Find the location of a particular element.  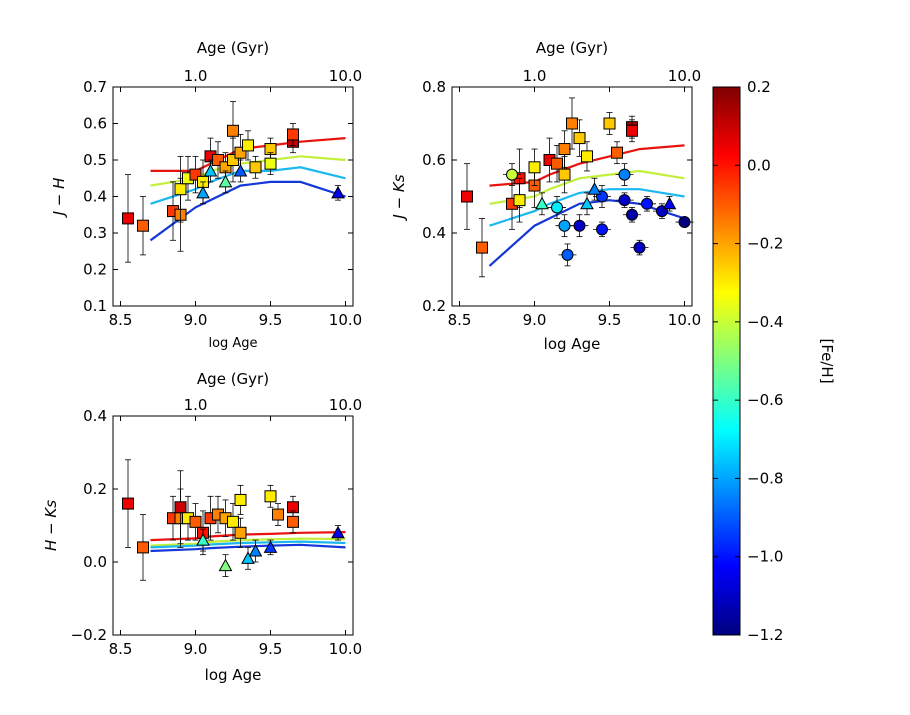

plot-frame-h-ks is located at coordinates (233, 525).